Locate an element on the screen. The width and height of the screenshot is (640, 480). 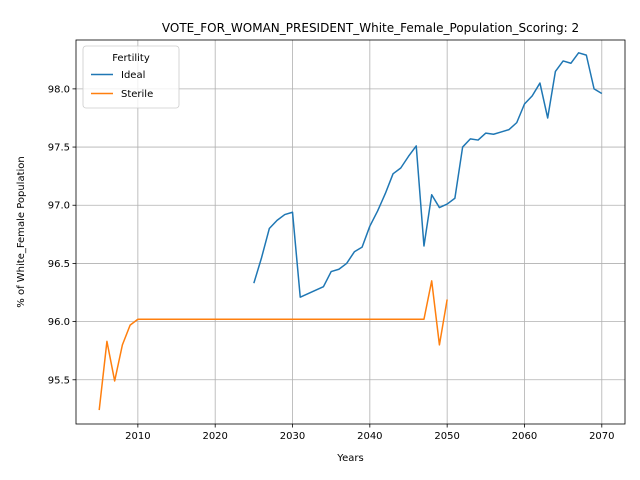
legend-items: Ideal Sterile is located at coordinates (122, 85).